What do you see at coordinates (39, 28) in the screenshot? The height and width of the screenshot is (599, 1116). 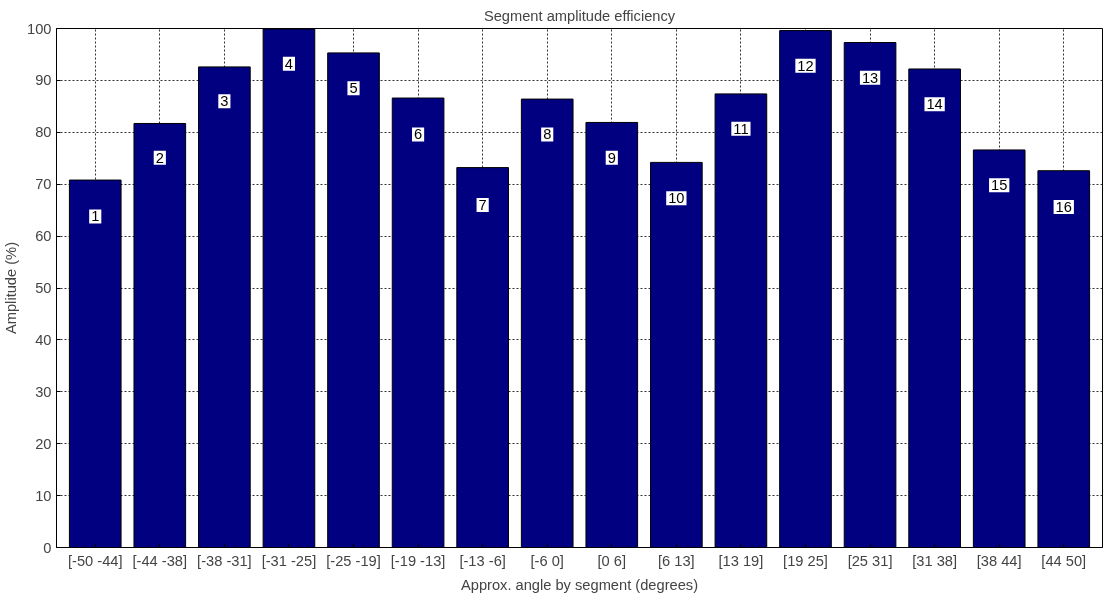 I see `y-tick-label: 100` at bounding box center [39, 28].